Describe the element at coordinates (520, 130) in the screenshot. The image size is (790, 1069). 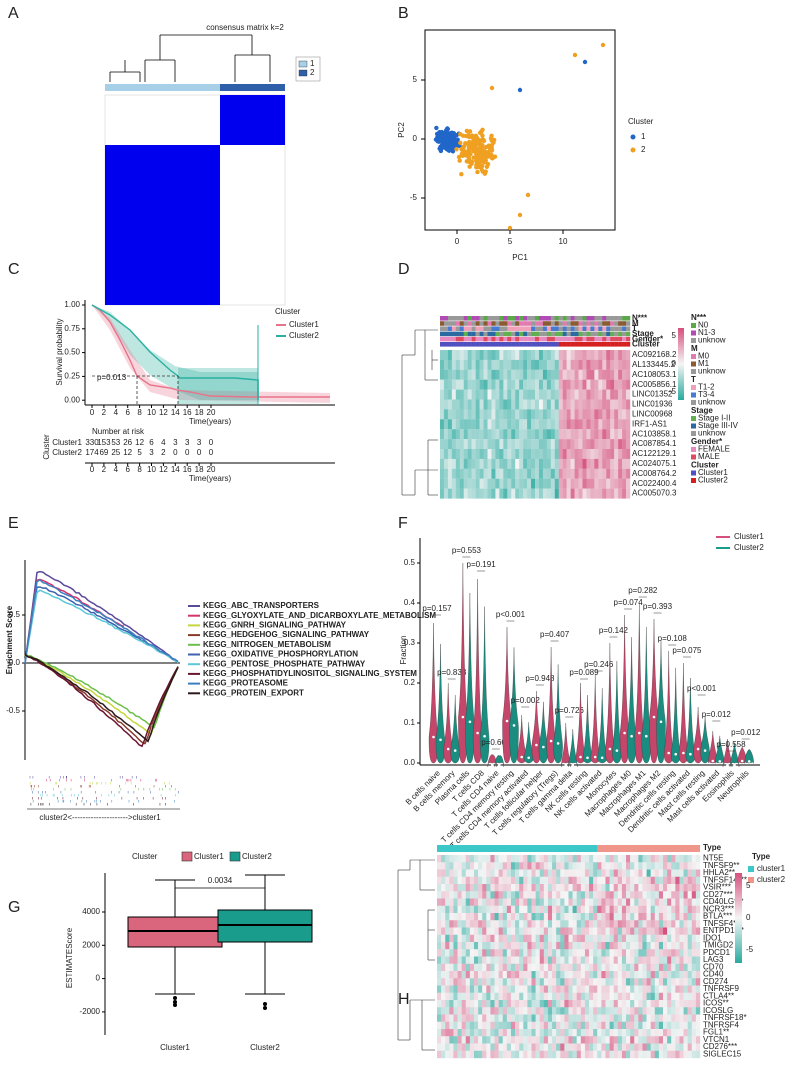
I see `plot-frame` at that location.